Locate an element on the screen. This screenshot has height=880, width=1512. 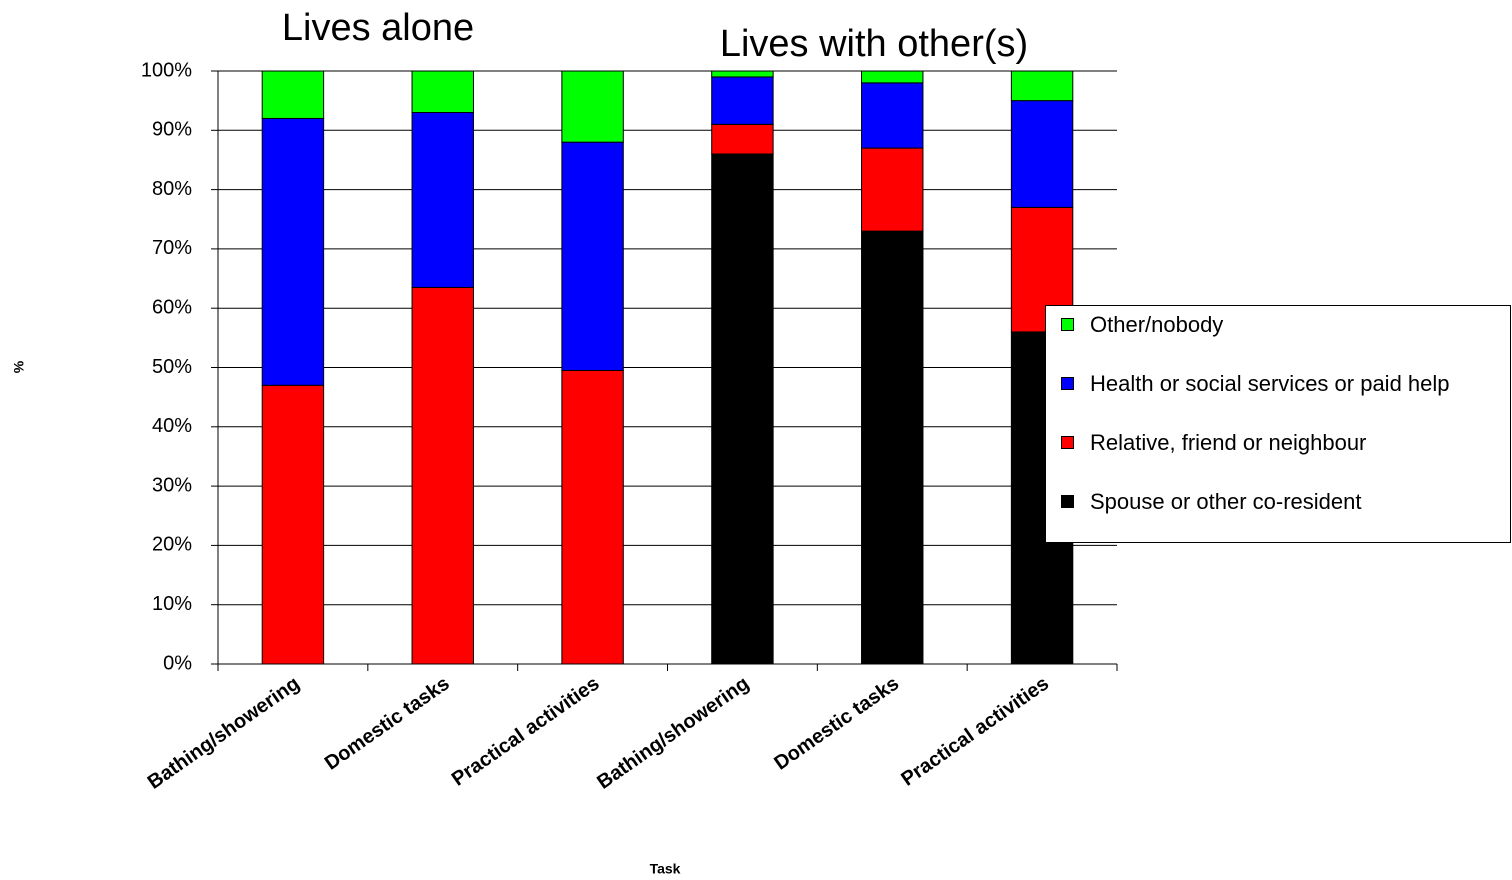
legend-item: Other/nobody is located at coordinates (1278, 340).